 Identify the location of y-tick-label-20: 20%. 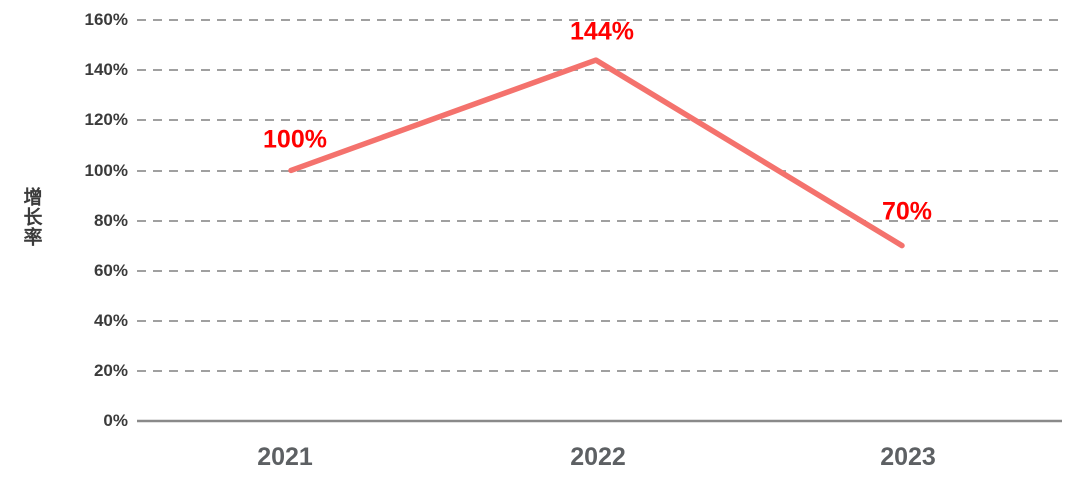
(110, 370).